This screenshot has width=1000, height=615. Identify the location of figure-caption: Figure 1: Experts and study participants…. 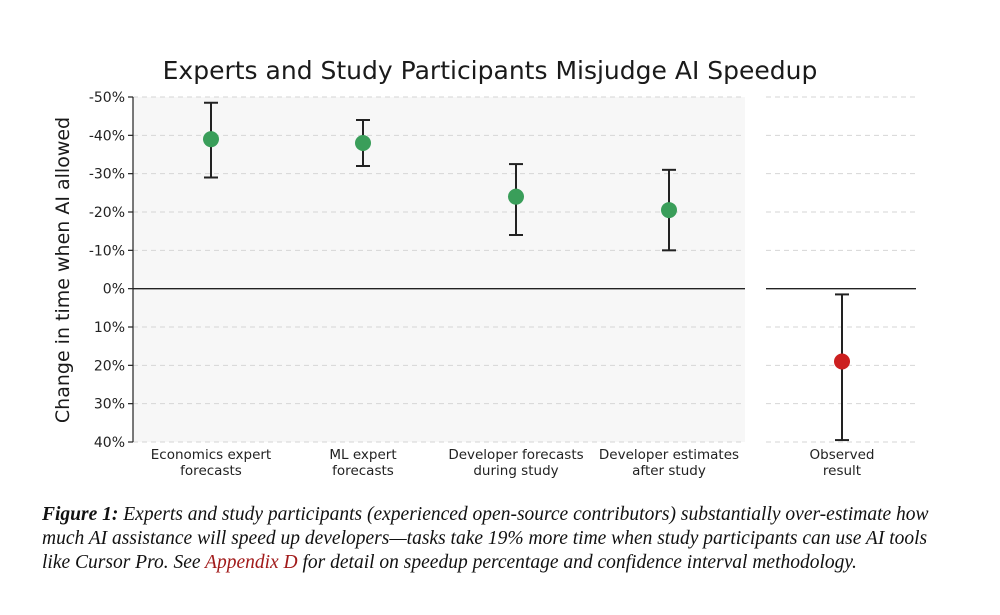
(492, 539).